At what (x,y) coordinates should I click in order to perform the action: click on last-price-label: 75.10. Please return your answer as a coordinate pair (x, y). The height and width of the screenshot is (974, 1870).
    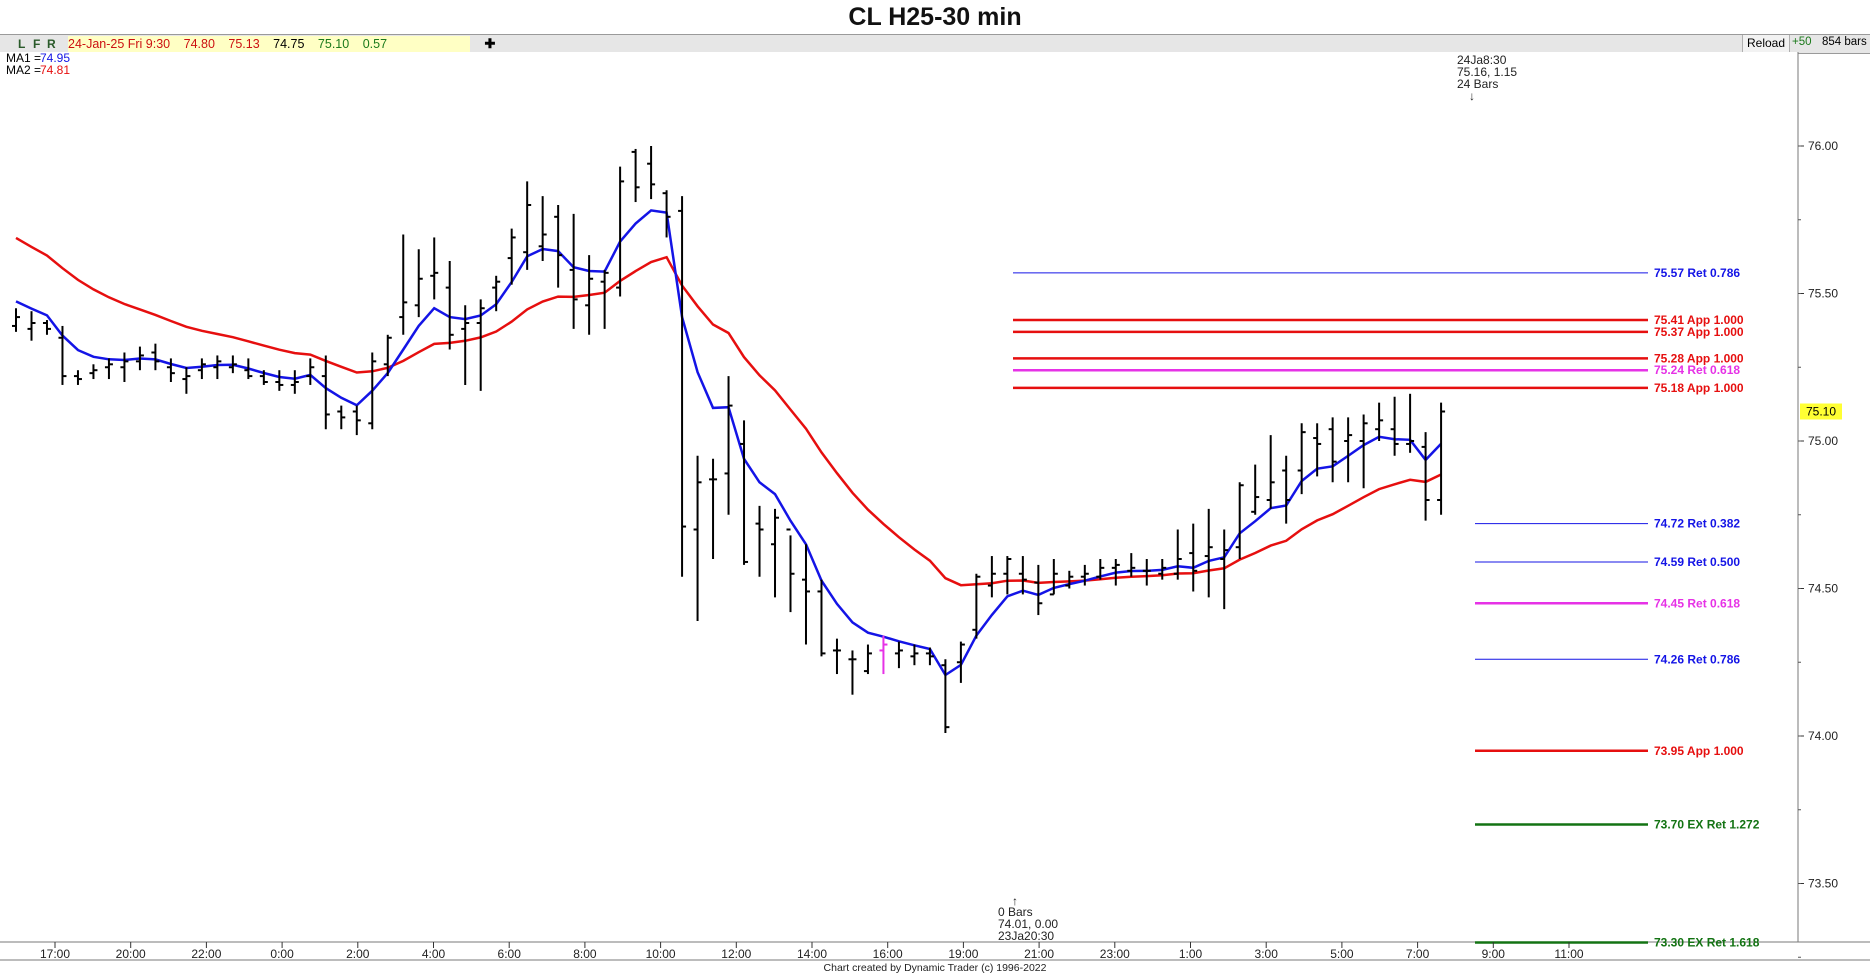
    Looking at the image, I should click on (1821, 412).